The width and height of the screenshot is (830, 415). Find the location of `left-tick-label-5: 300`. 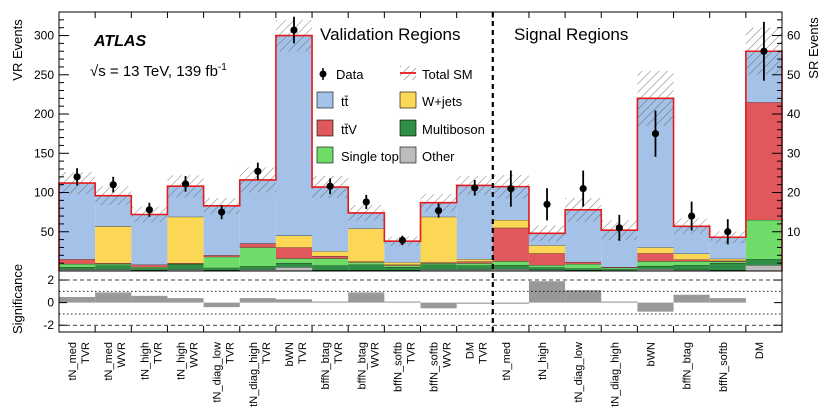

left-tick-label-5: 300 is located at coordinates (44, 36).